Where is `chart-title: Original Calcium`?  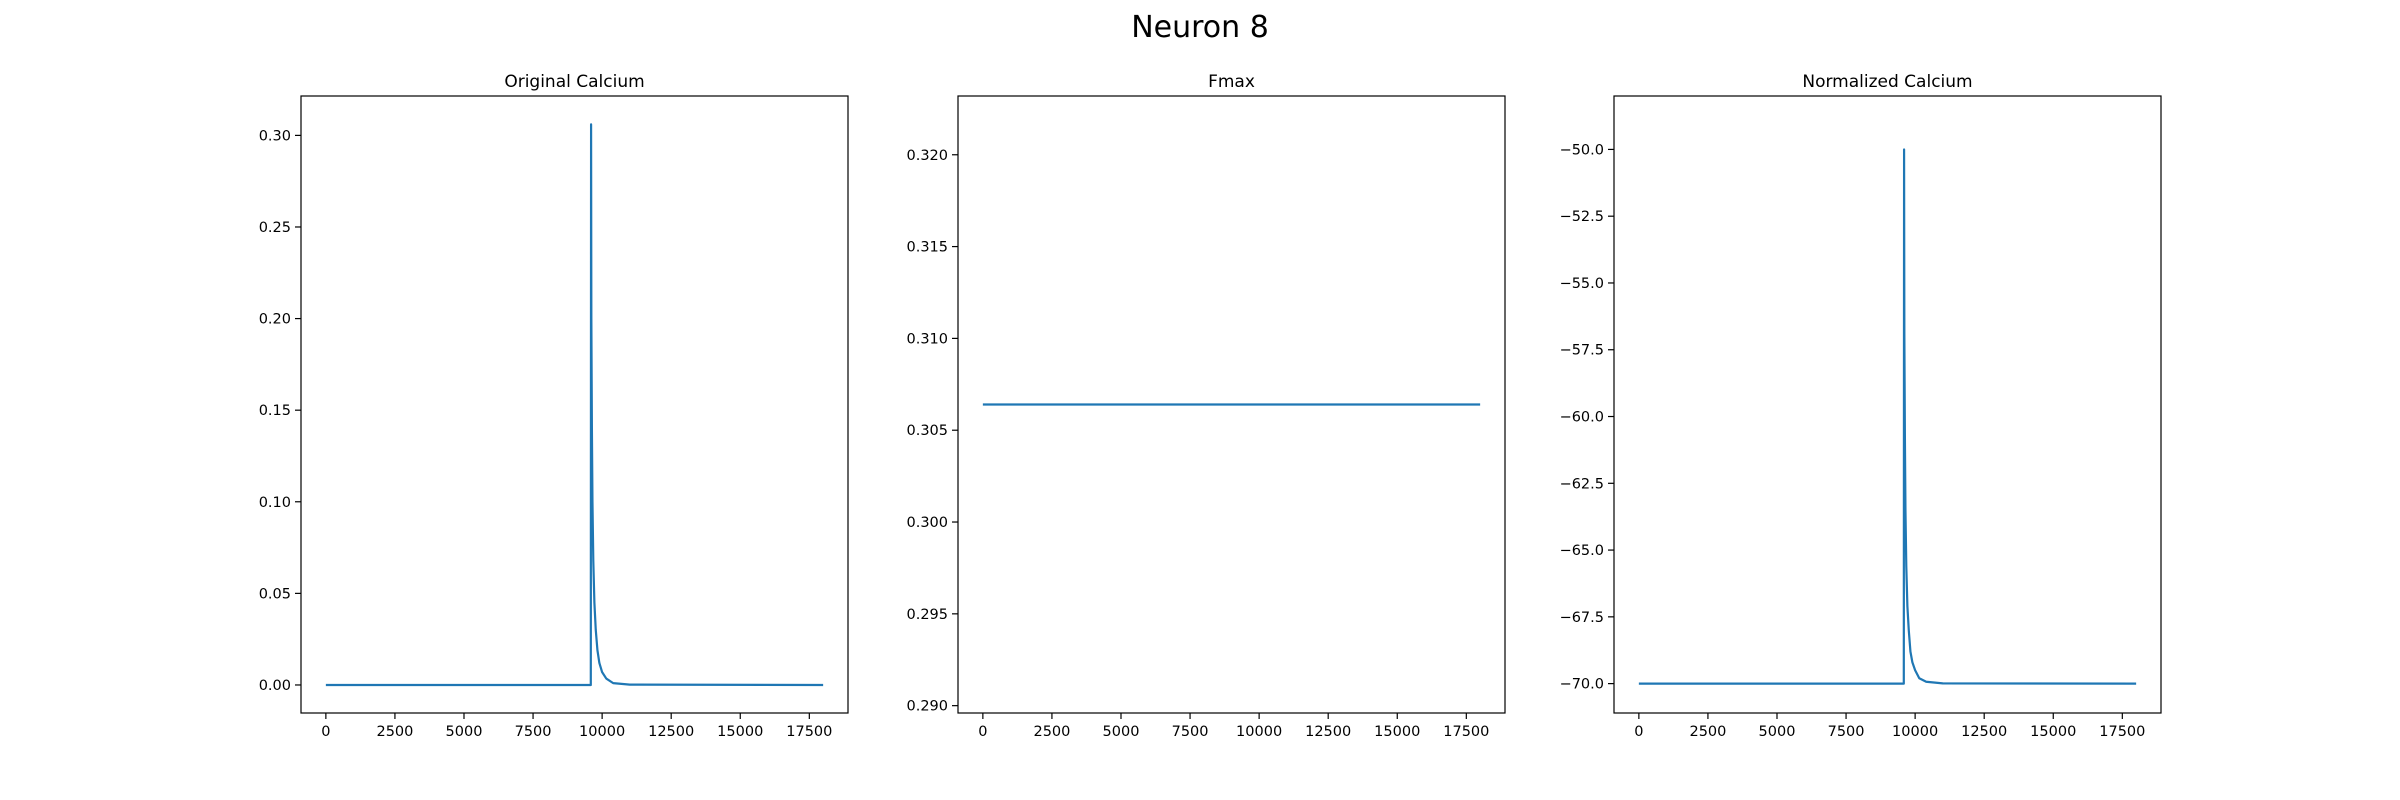 chart-title: Original Calcium is located at coordinates (574, 82).